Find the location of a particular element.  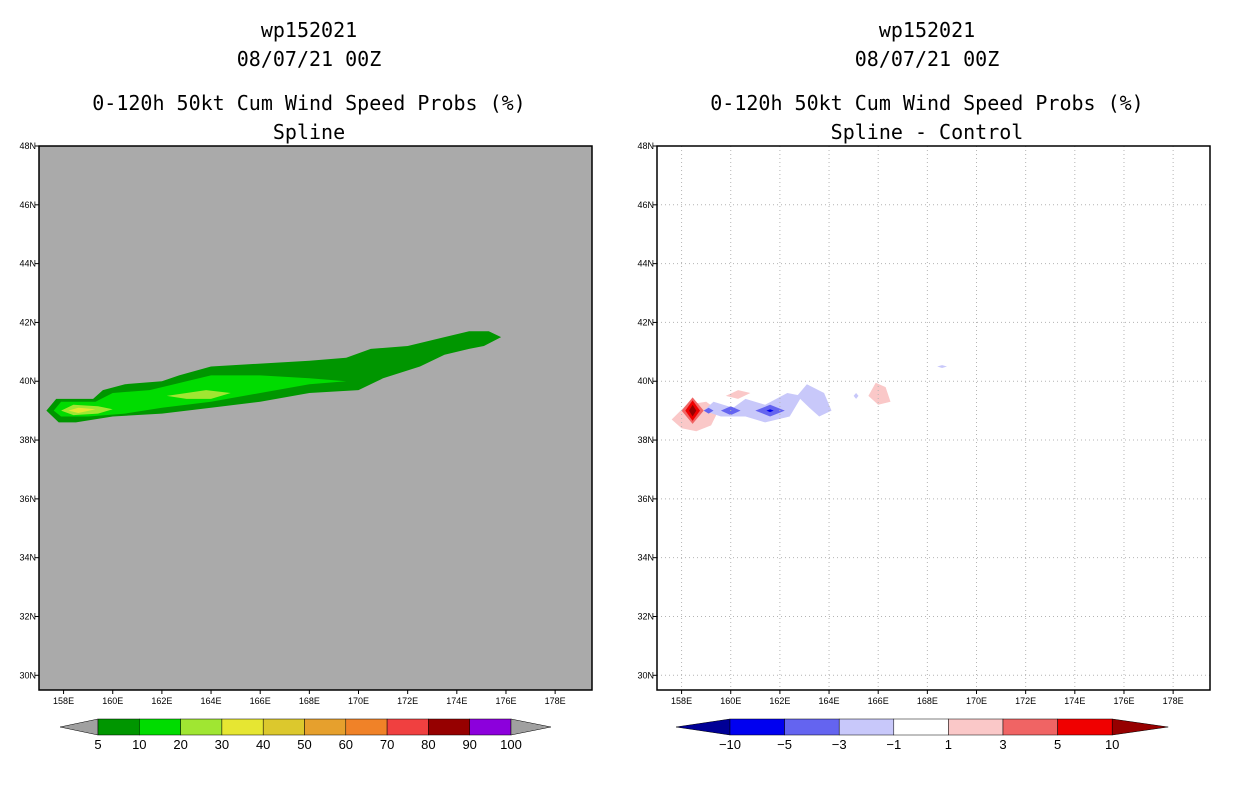

x-tick-label-162E: 162E is located at coordinates (161, 701).